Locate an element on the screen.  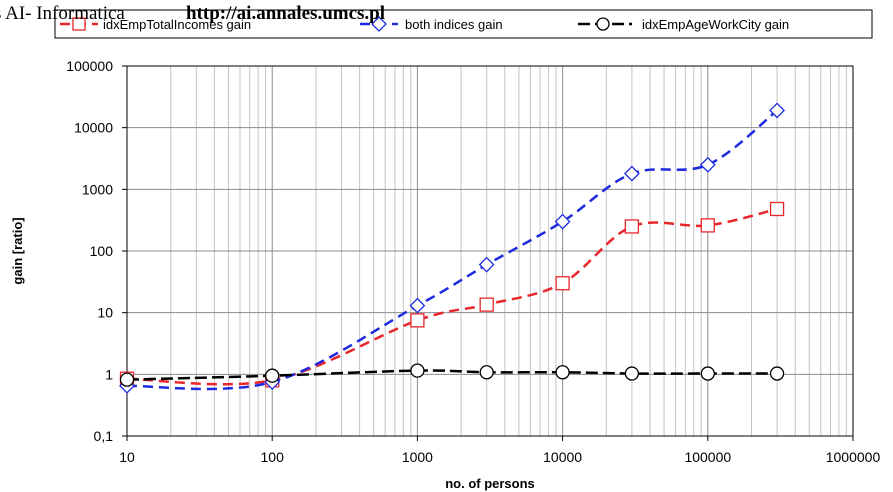
legend-box is located at coordinates (463, 24).